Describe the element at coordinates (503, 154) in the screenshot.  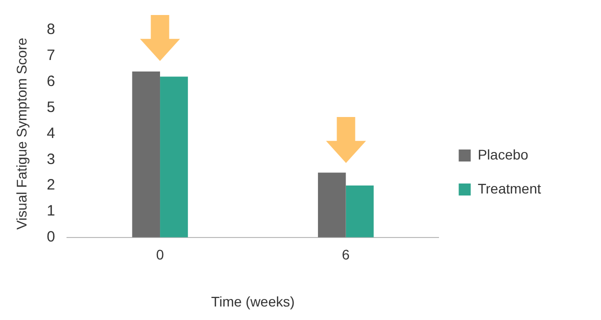
I see `legend-label: Placebo` at that location.